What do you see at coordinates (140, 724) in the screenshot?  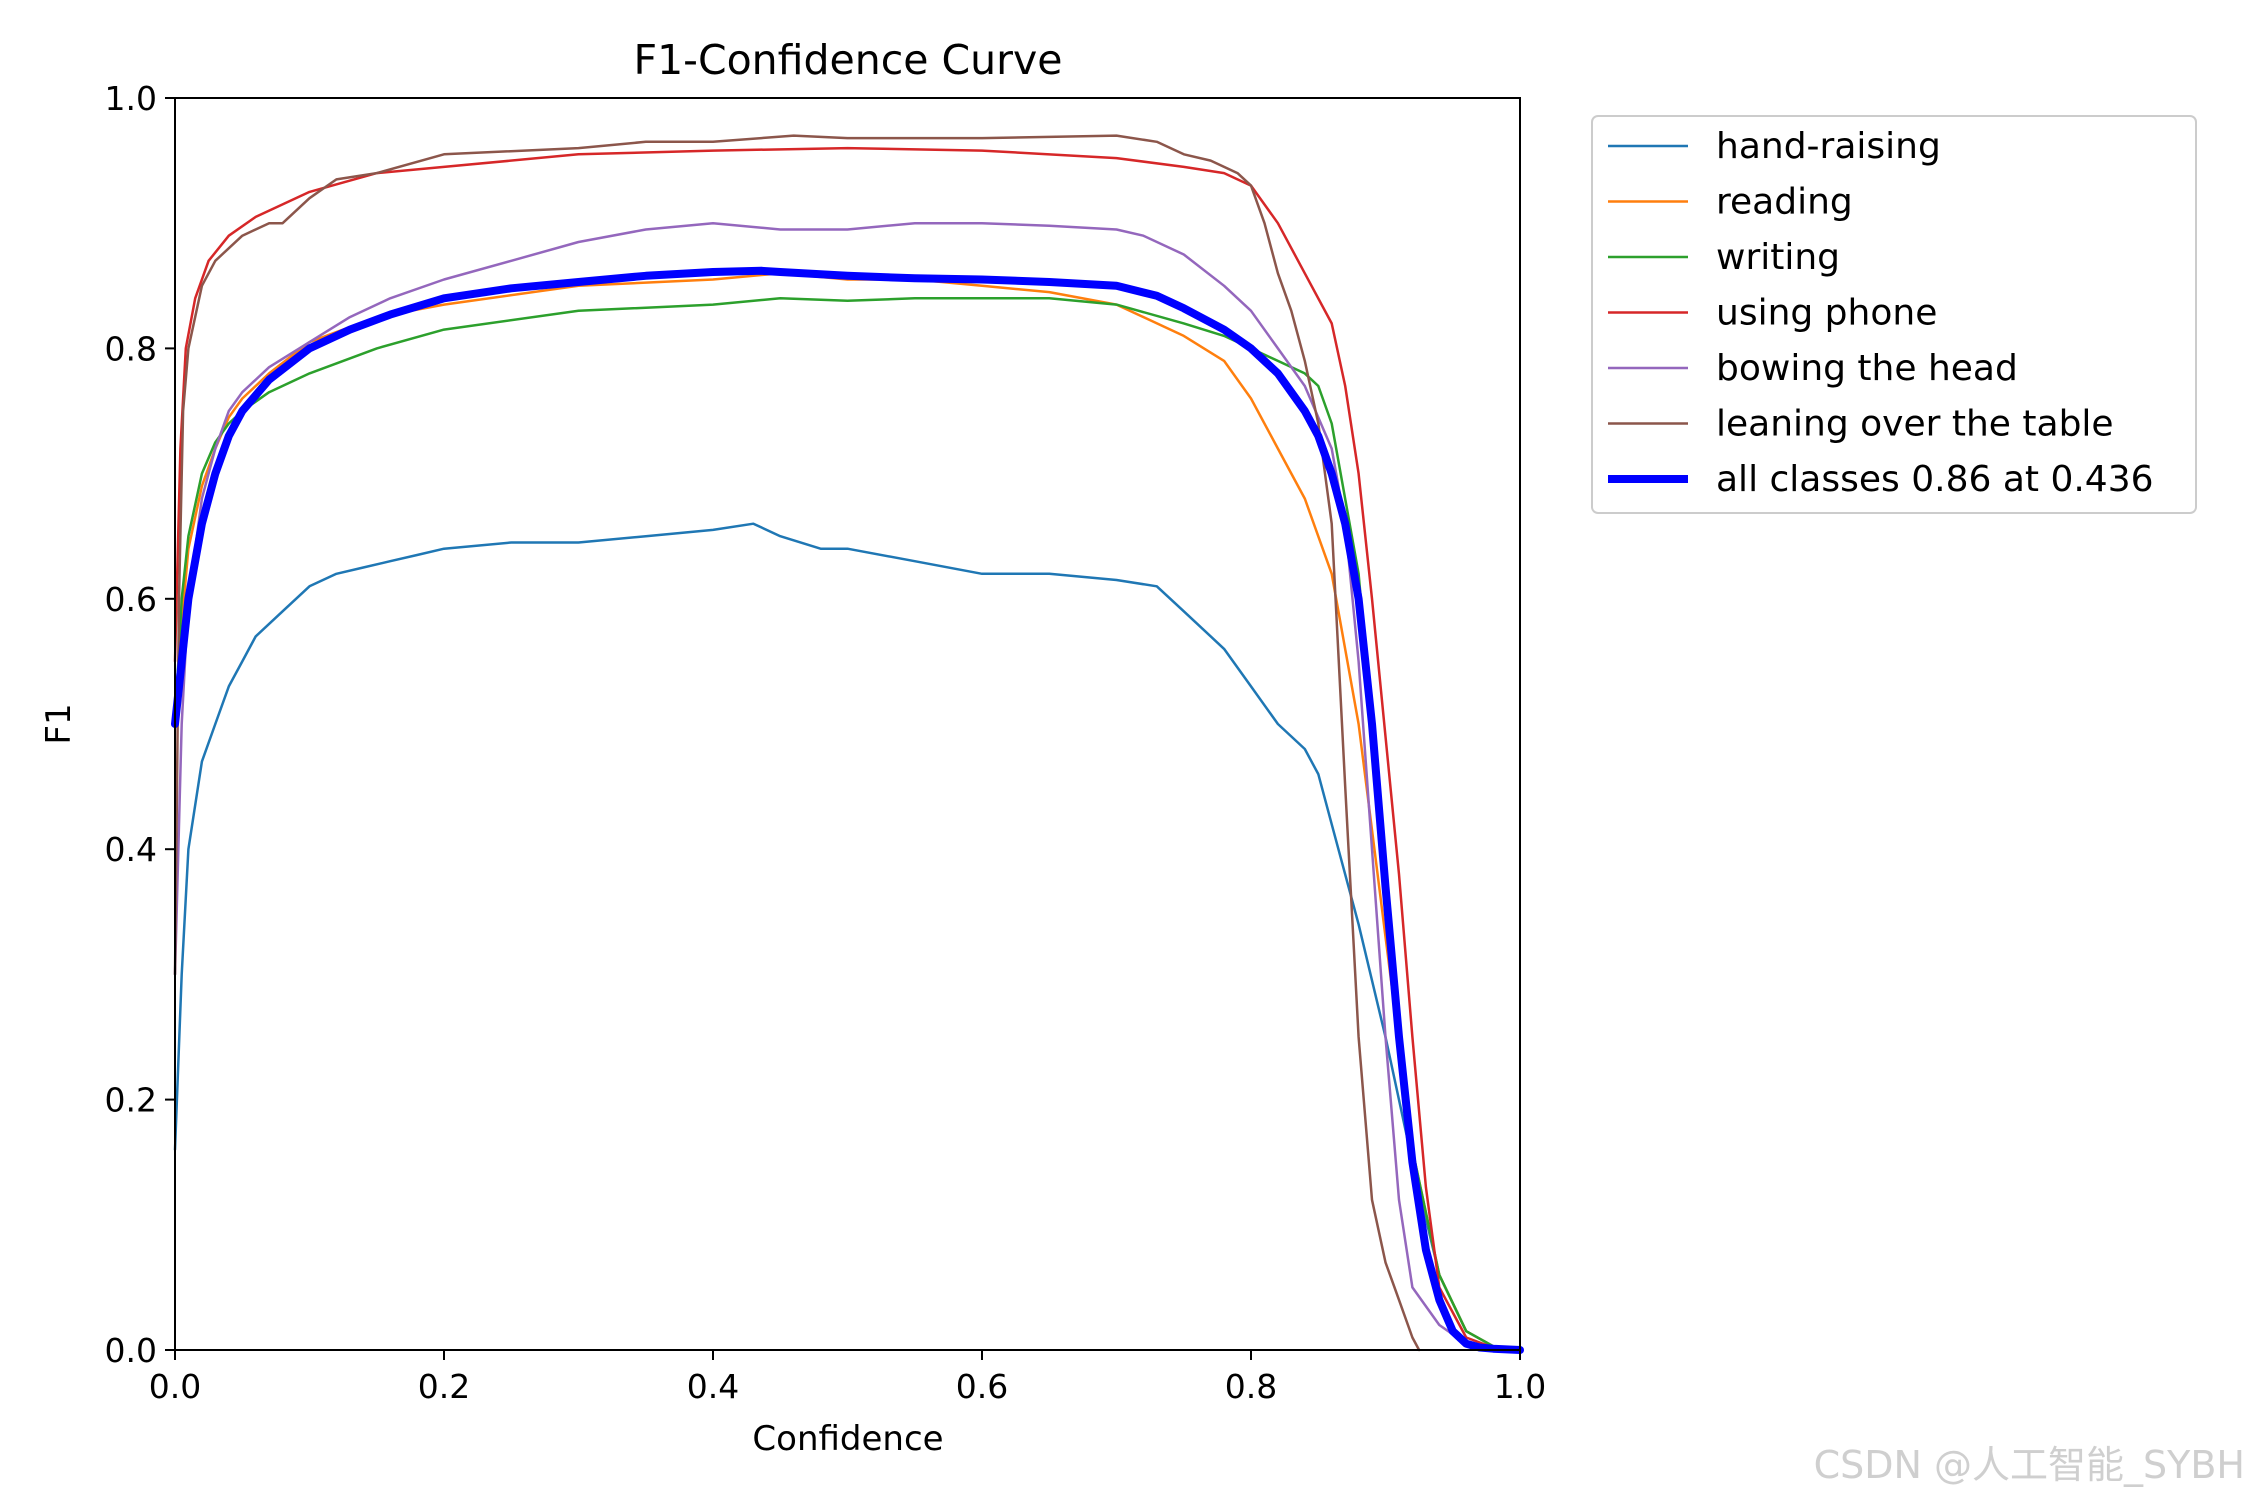 I see `y-axis-ticks: 0.0 0.2 0.4 0.6 0.8 1.0` at bounding box center [140, 724].